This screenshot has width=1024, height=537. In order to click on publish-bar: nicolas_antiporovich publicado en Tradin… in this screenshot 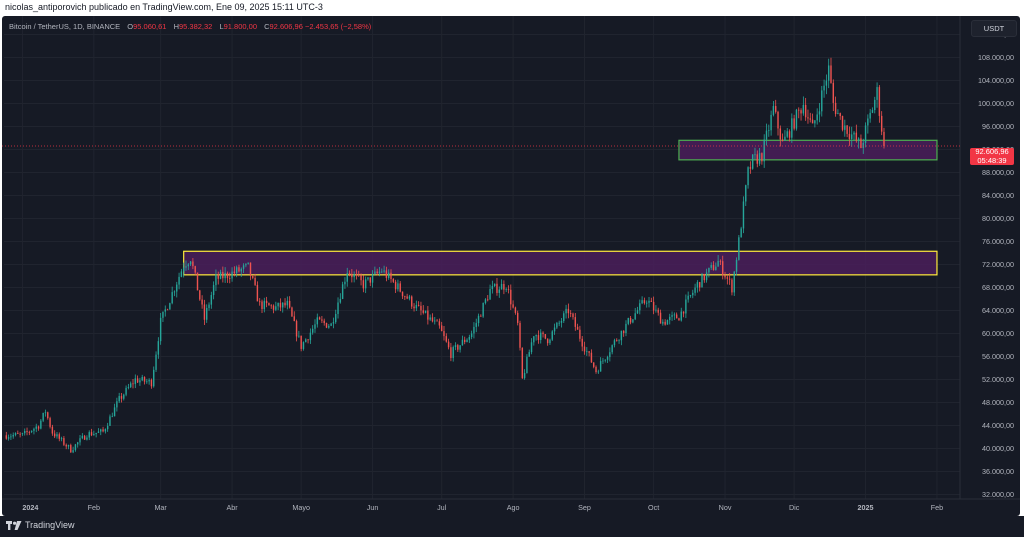, I will do `click(512, 8)`.